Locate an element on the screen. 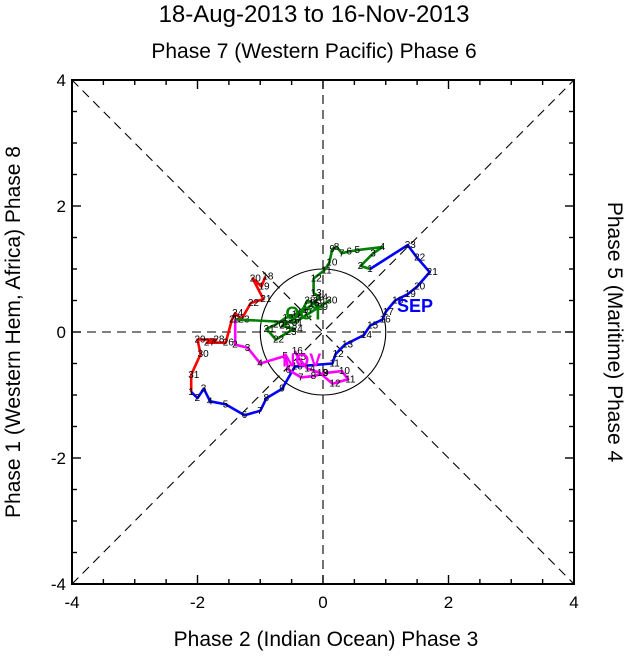  month-labels: SEP OCT NOV is located at coordinates (357, 333).